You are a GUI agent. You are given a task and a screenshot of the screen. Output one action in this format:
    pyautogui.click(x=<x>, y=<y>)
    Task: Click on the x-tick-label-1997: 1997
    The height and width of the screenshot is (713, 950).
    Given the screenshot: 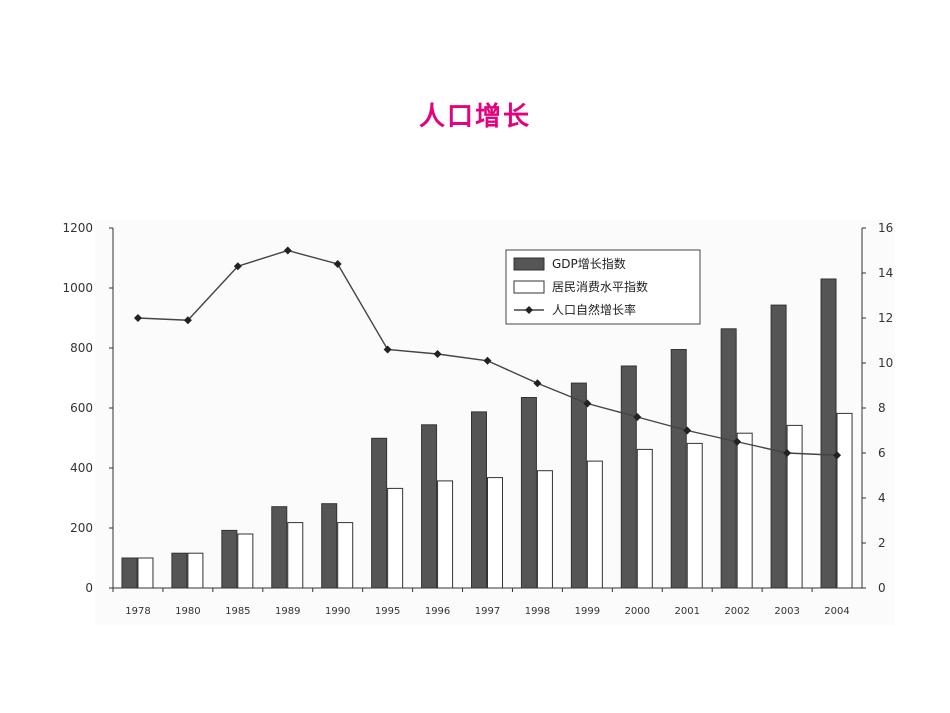 What is the action you would take?
    pyautogui.click(x=487, y=611)
    